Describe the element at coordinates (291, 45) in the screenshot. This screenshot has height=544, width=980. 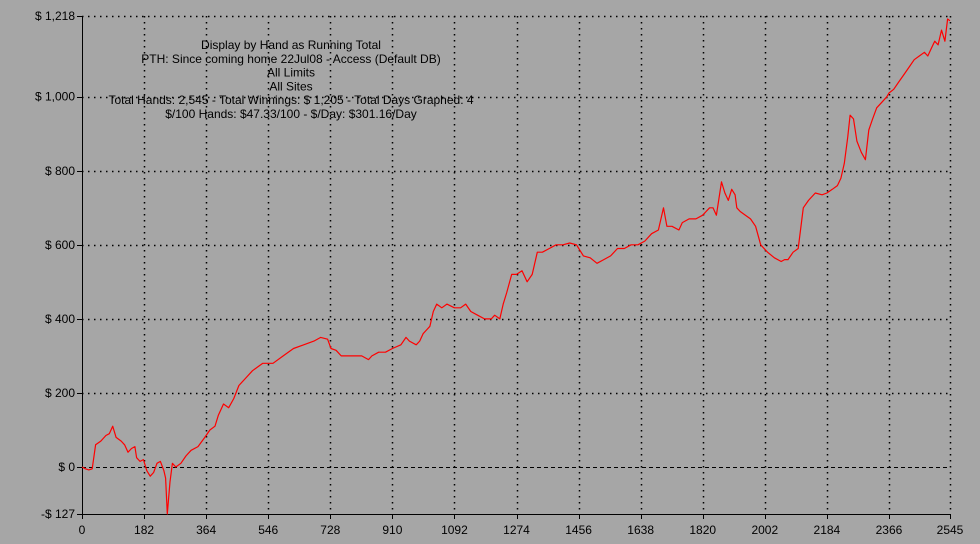
I see `info-line-1: Display by Hand as Running Total` at that location.